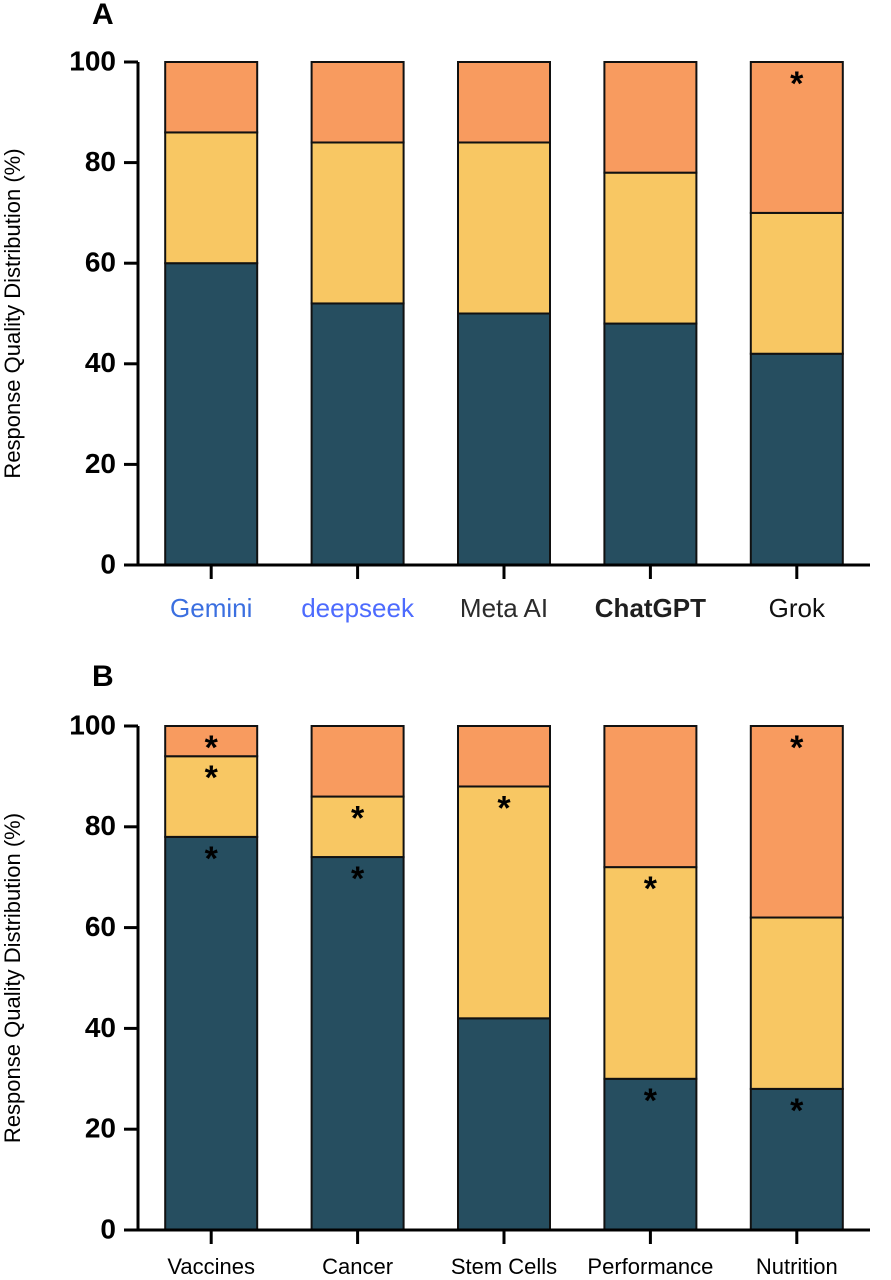  Describe the element at coordinates (211, 1266) in the screenshot. I see `x-tick-label: Vaccines` at that location.